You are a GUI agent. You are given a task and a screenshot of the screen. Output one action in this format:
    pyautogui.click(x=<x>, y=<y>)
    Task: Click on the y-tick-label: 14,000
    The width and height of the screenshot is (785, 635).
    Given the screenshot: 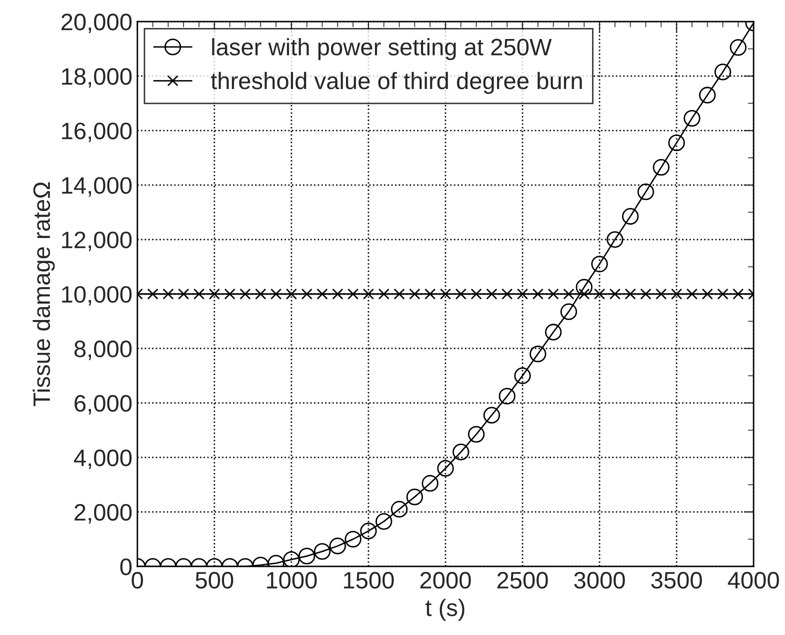 What is the action you would take?
    pyautogui.click(x=97, y=187)
    